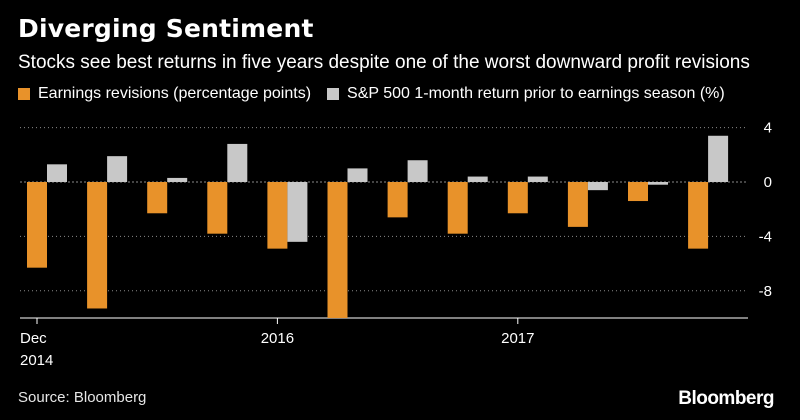  I want to click on brand-logo: Bloomberg, so click(726, 398).